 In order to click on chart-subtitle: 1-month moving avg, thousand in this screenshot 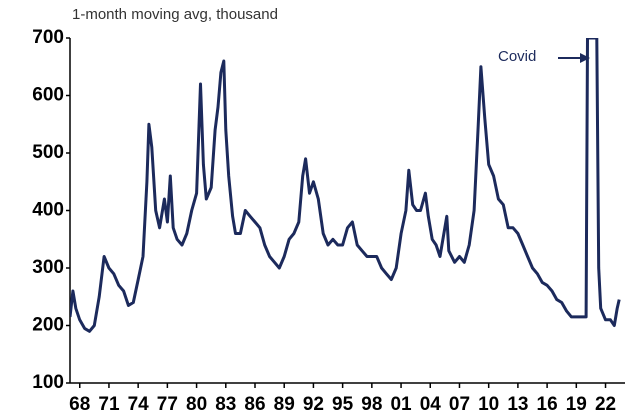, I will do `click(175, 14)`.